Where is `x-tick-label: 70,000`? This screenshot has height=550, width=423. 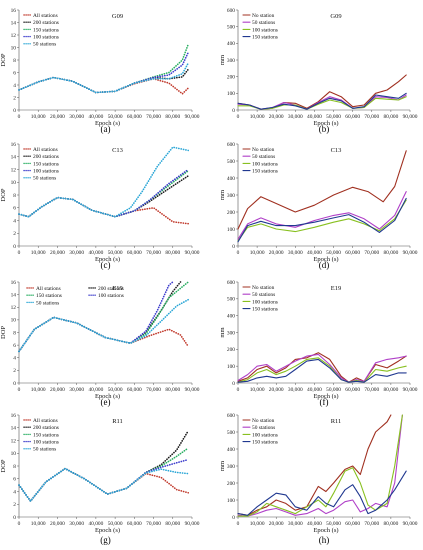 x-tick-label: 70,000 is located at coordinates (371, 390).